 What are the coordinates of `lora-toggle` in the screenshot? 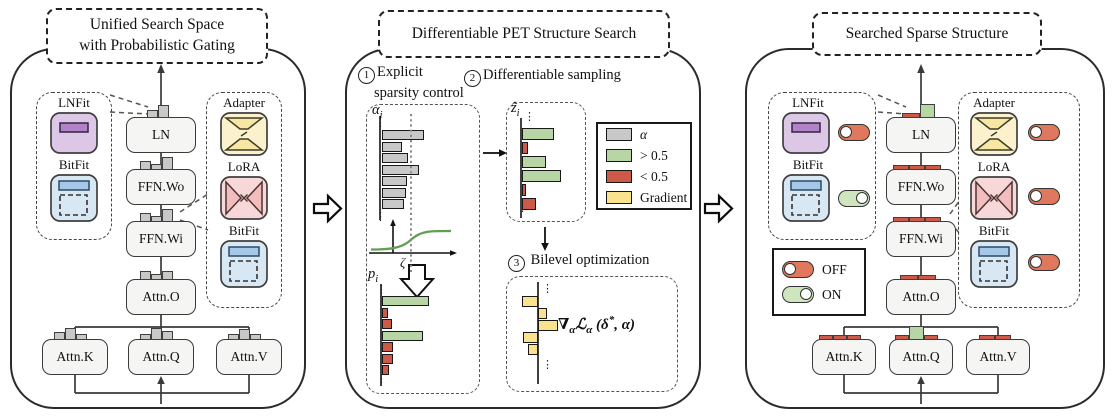 It's located at (1044, 196).